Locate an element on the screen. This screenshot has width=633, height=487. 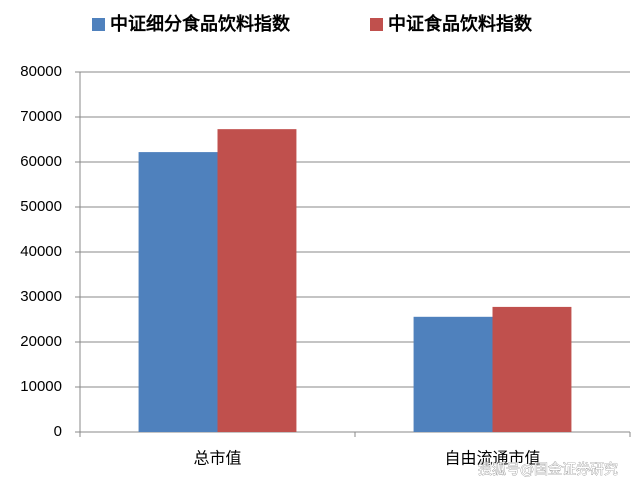
legend-label: 中证食品饮料指数 is located at coordinates (460, 24).